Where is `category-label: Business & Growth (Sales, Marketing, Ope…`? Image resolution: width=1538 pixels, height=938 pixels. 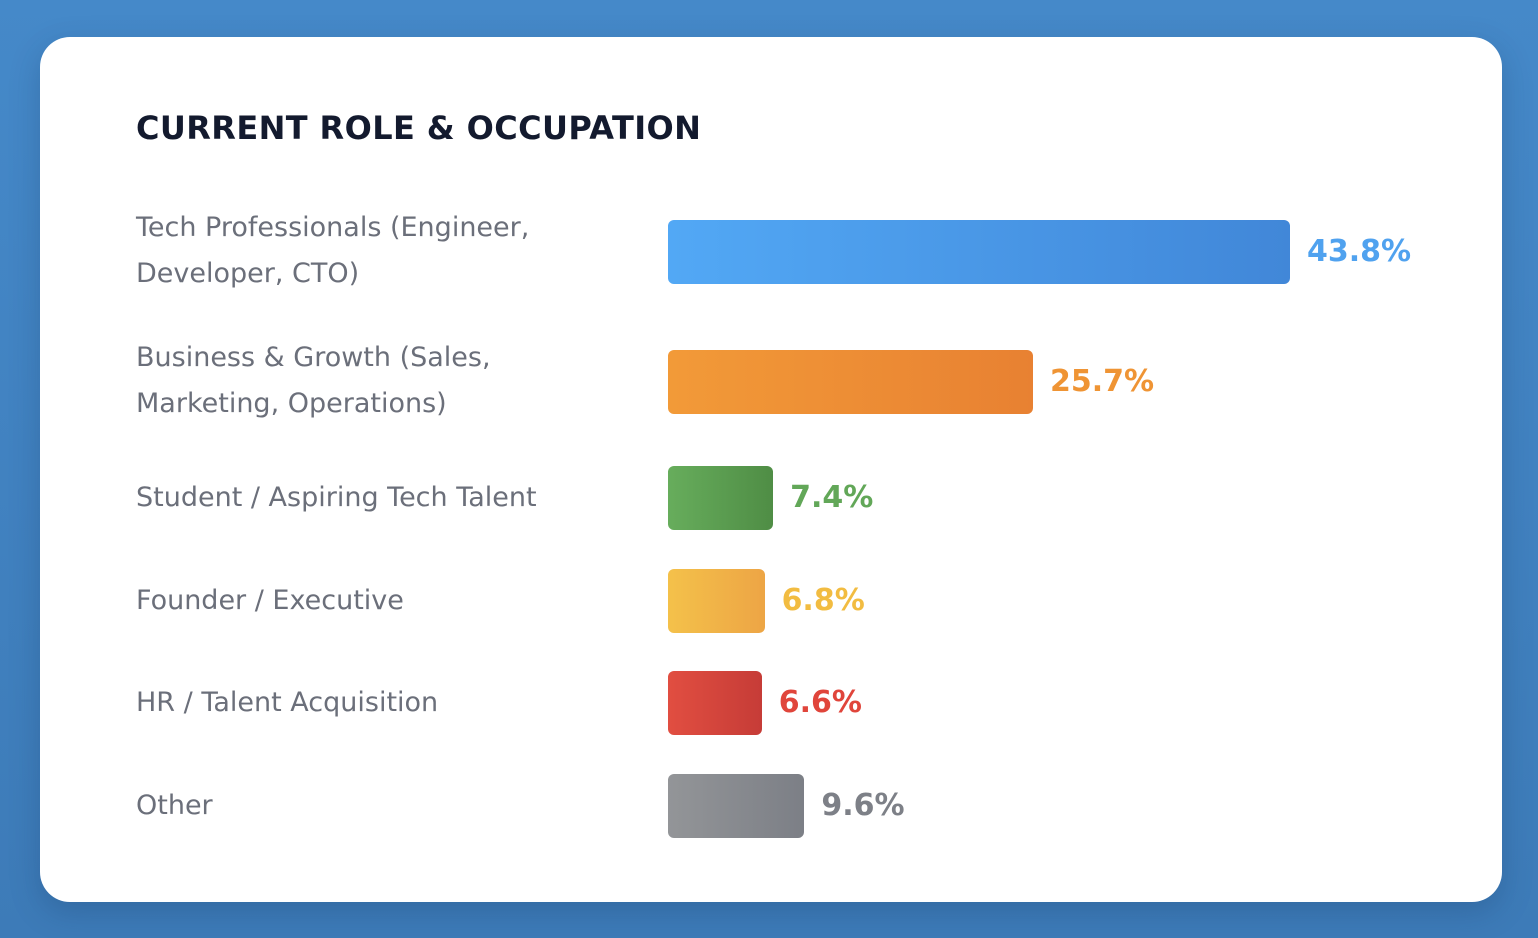 category-label: Business & Growth (Sales, Marketing, Ope… is located at coordinates (313, 380).